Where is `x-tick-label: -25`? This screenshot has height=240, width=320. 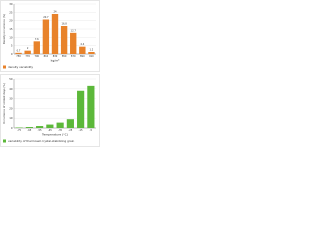 x-tick-label: -25 is located at coordinates (70, 130).